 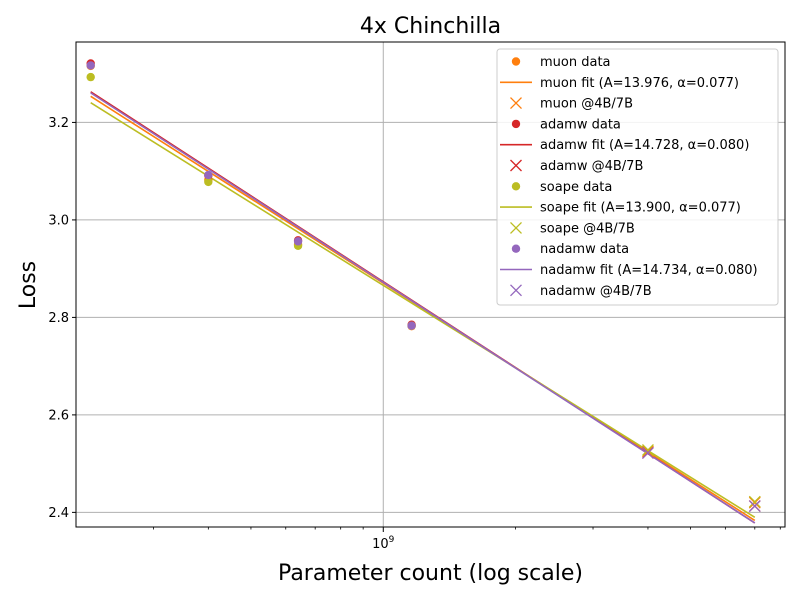 I want to click on y-tick-label: 2.8, so click(x=58, y=318).